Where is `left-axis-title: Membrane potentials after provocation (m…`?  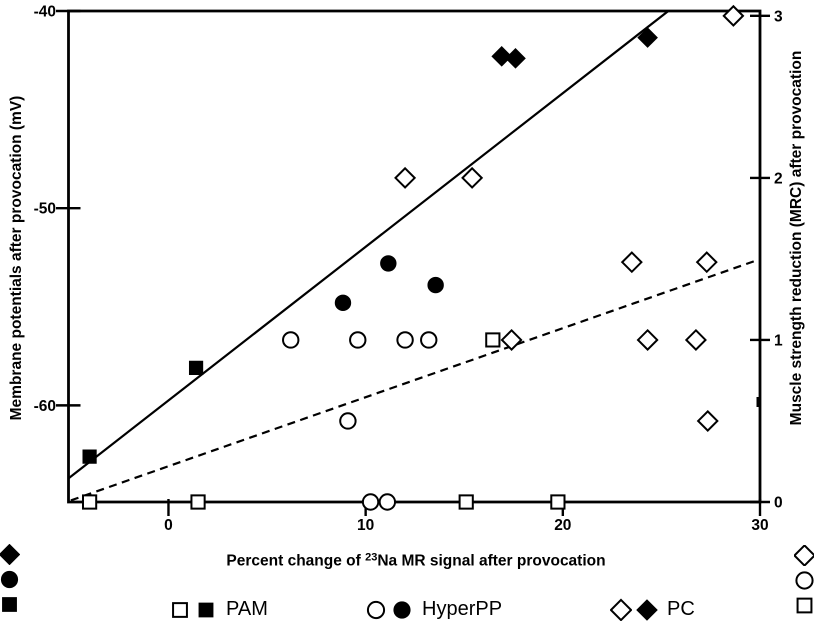
left-axis-title: Membrane potentials after provocation (m… is located at coordinates (16, 258).